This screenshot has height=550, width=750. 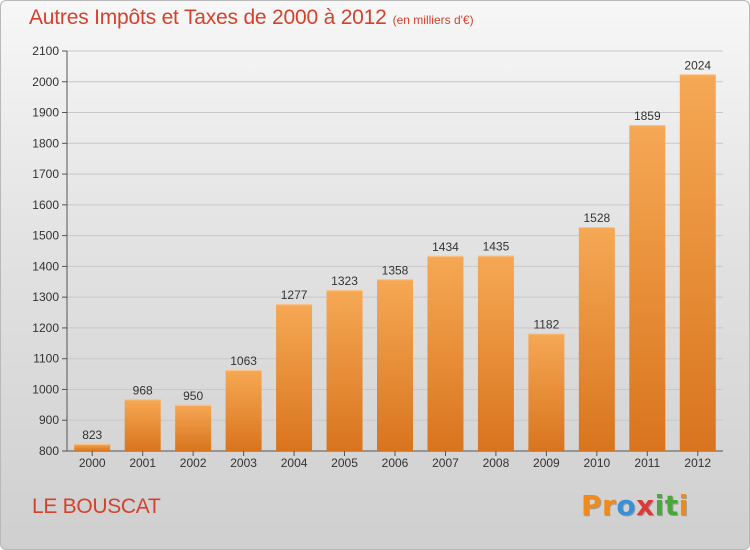 I want to click on data-label: 1859, so click(x=647, y=116).